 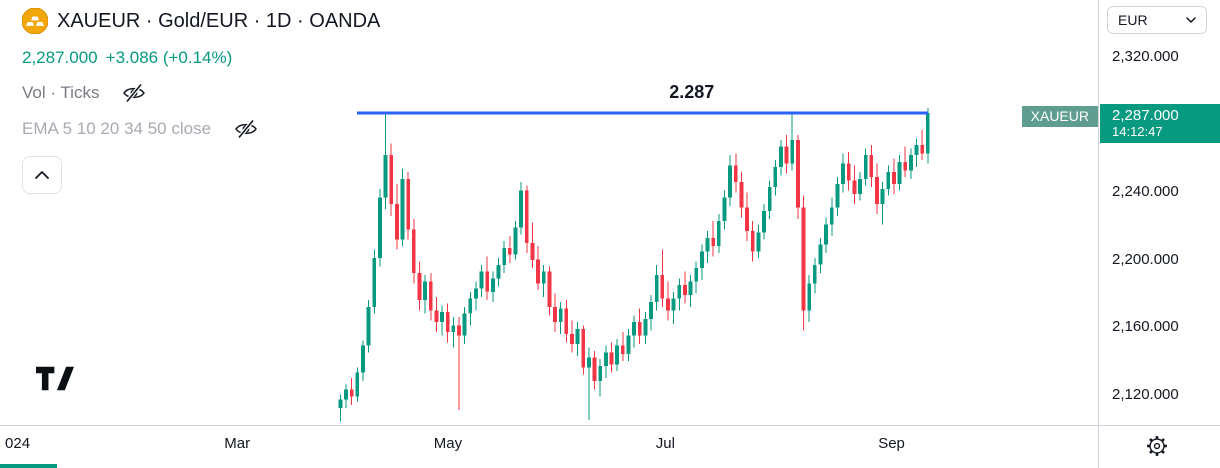 I want to click on price-tick-label: 2,120.000, so click(x=1145, y=394).